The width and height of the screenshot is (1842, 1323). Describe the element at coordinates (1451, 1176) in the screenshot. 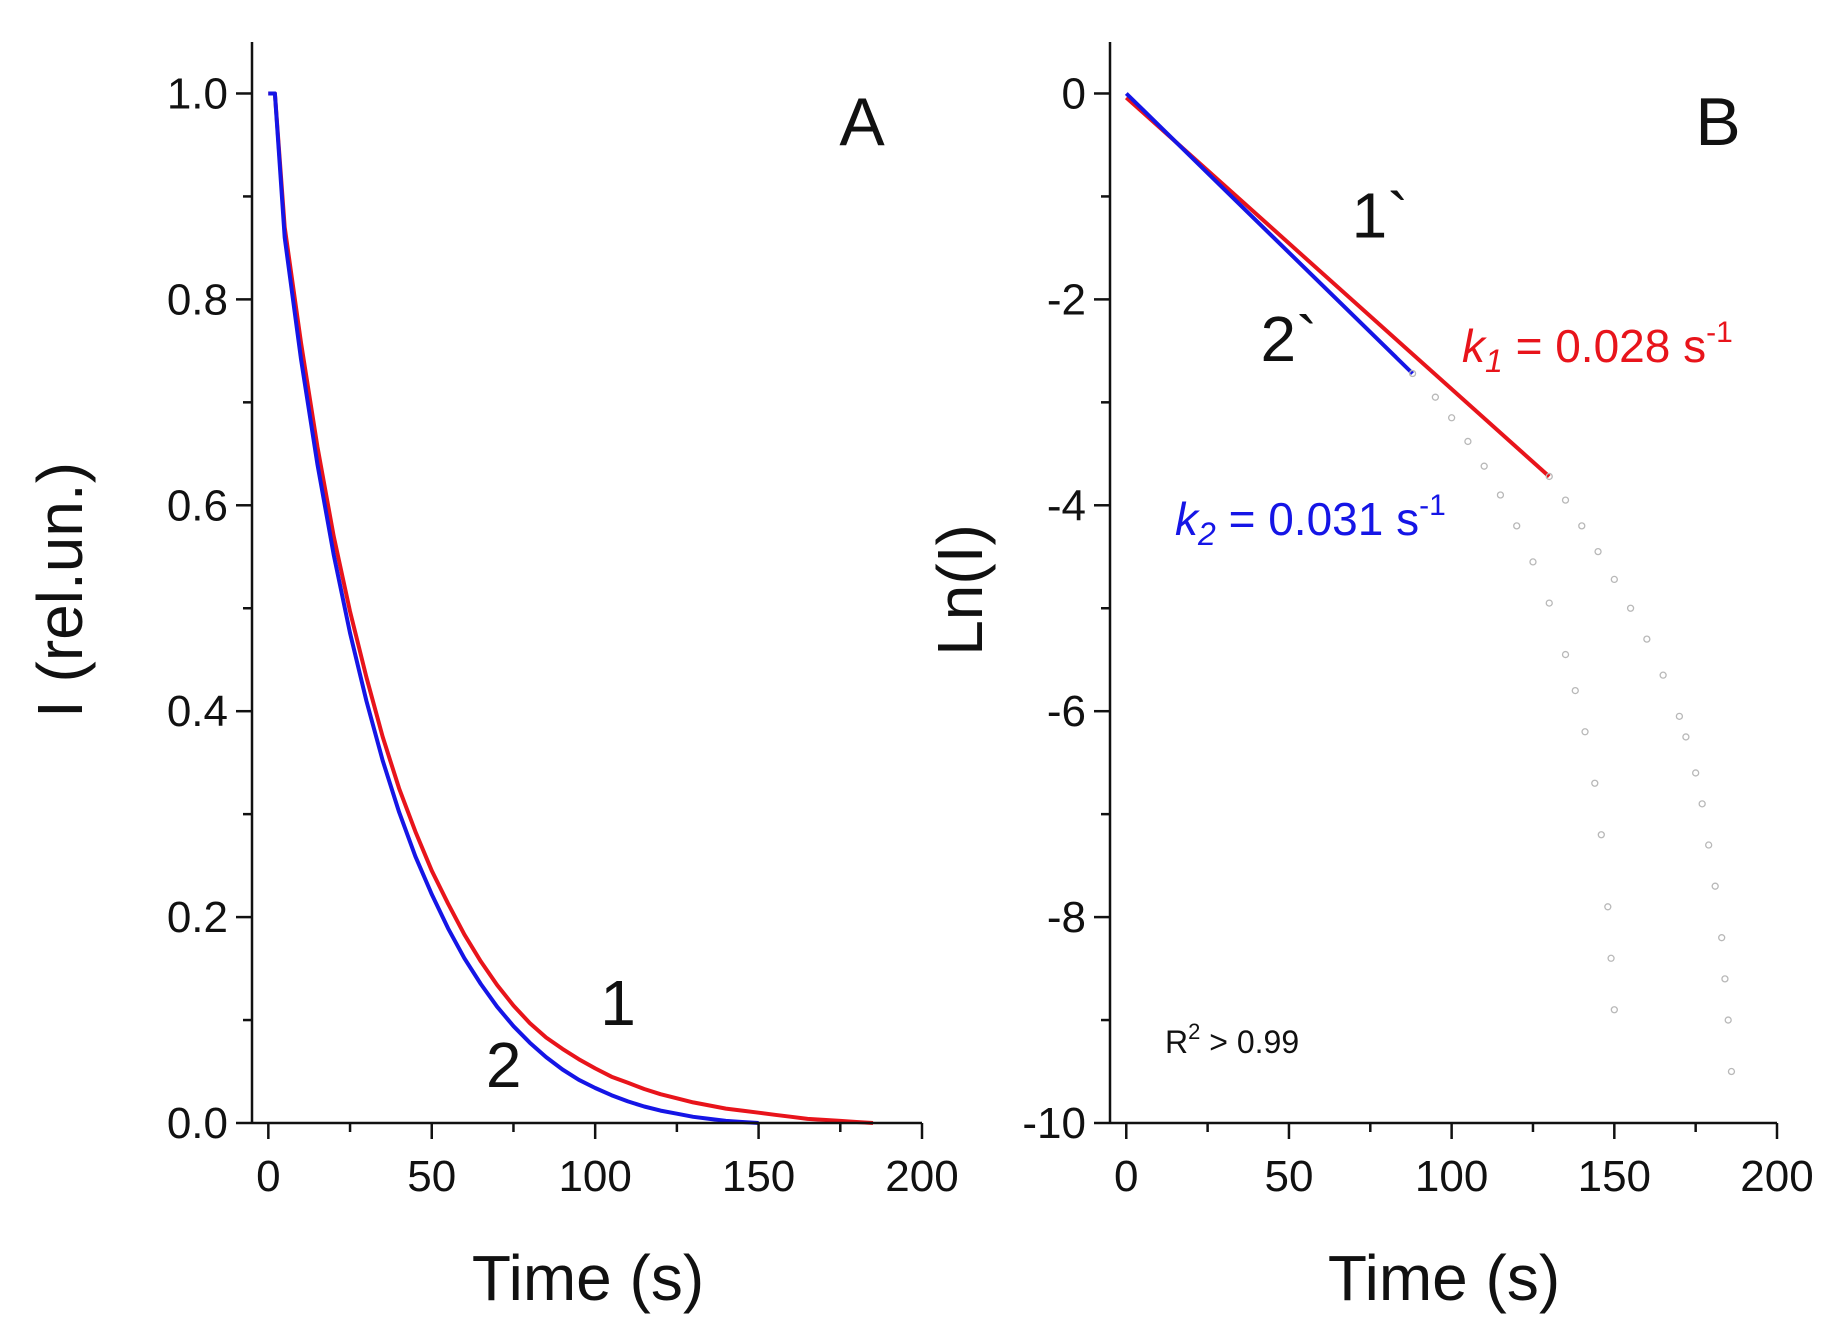

I see `panel-b-x-tick-label: 100` at that location.